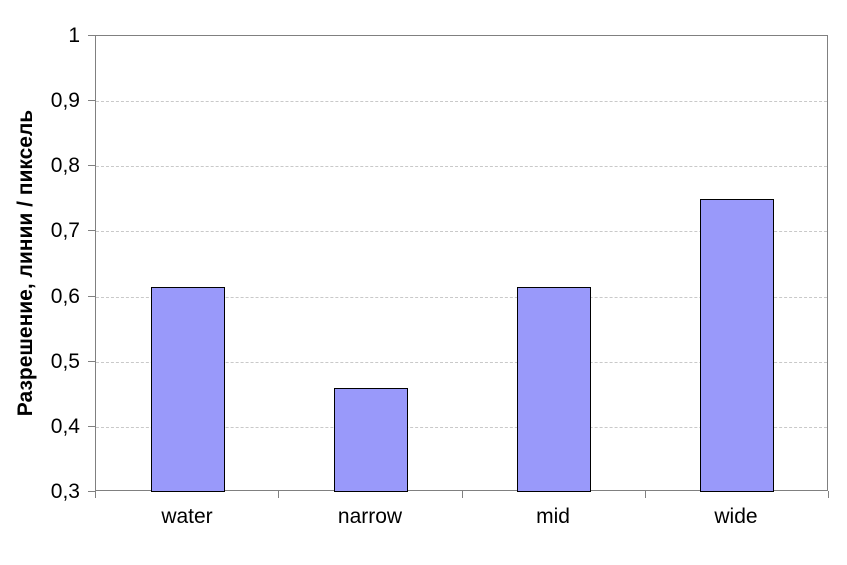 The height and width of the screenshot is (565, 847). I want to click on y-tick-label: 0,9, so click(65, 100).